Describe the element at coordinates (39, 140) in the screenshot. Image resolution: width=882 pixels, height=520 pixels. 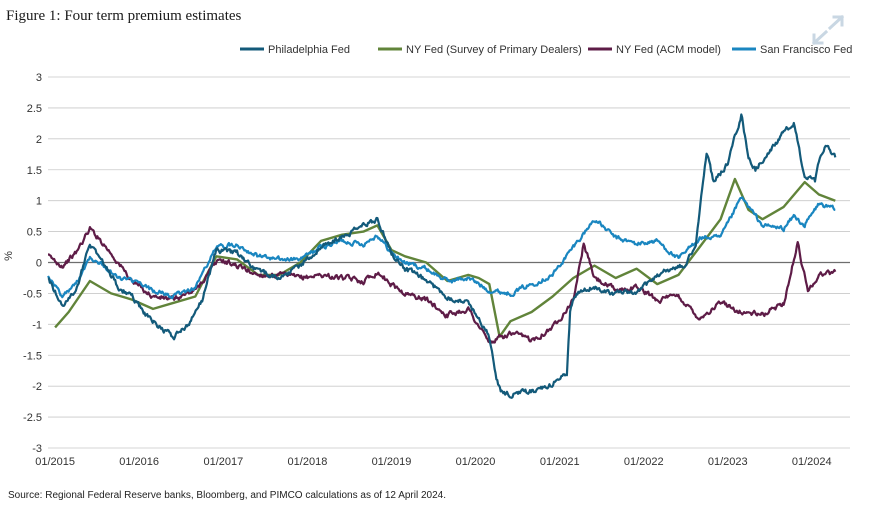
I see `y-tick-label: 2` at that location.